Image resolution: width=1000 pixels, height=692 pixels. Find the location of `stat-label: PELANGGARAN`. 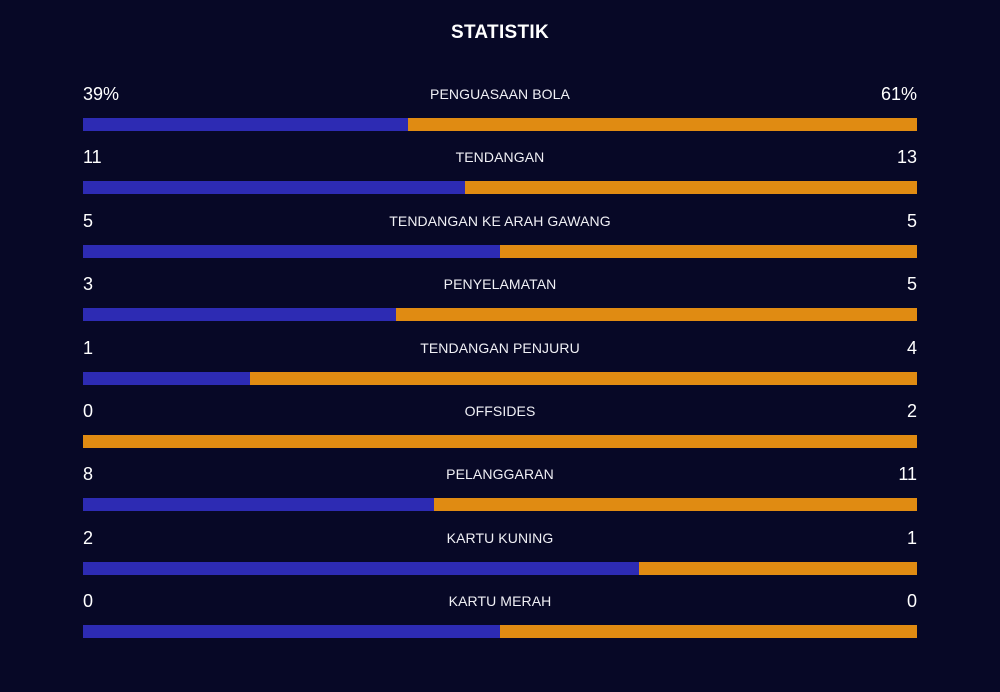

stat-label: PELANGGARAN is located at coordinates (500, 474).